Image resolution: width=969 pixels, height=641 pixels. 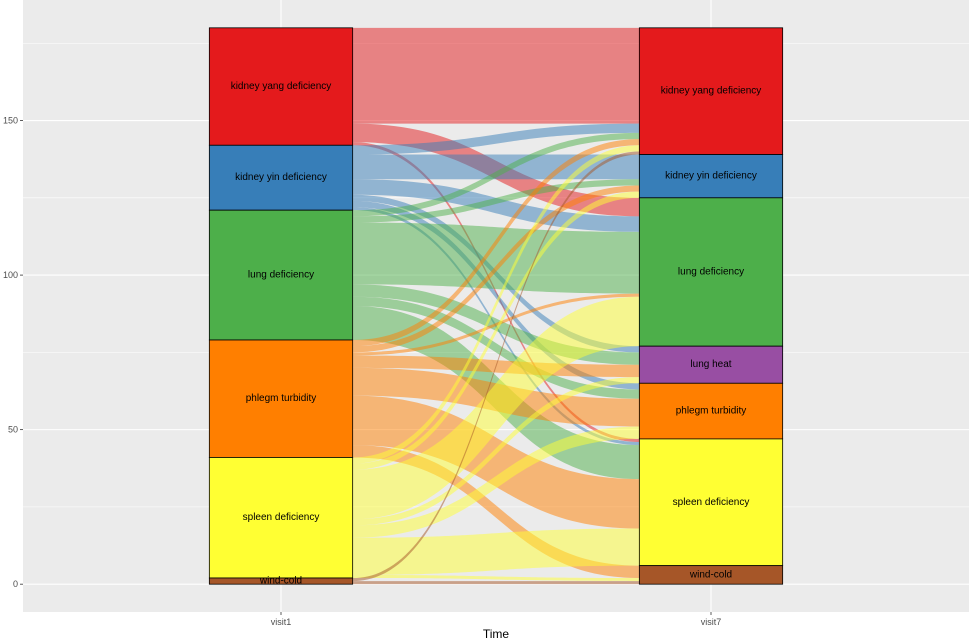 I want to click on stratum-label-visit1-phlegm-turbidity: phlegm turbidity, so click(x=281, y=398).